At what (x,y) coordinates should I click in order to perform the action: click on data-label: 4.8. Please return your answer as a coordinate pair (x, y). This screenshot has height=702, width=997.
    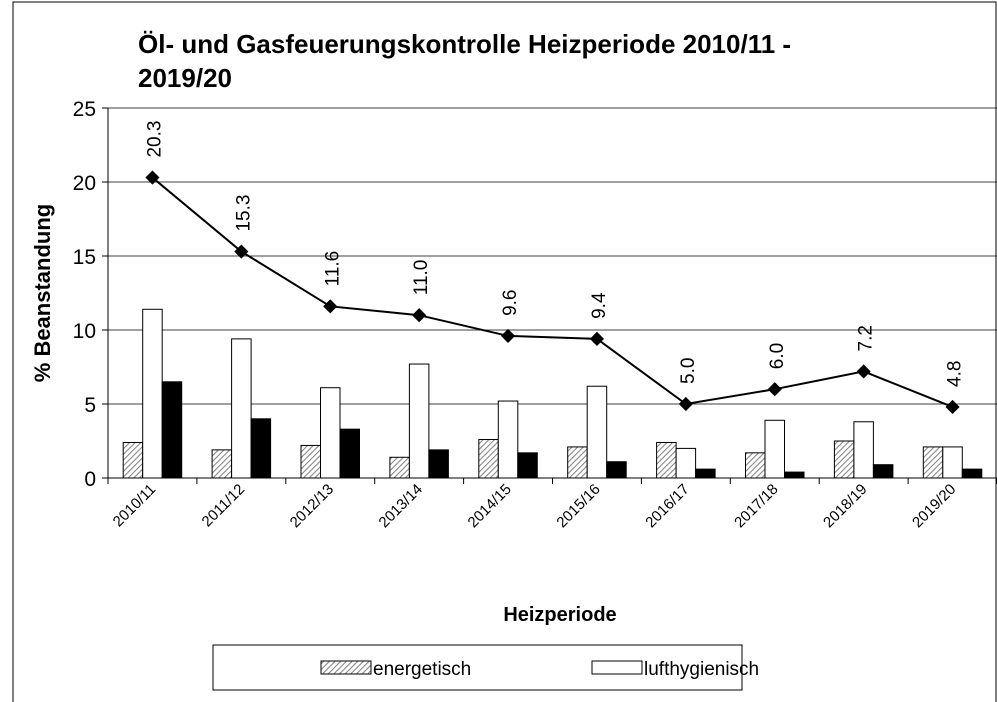
    Looking at the image, I should click on (955, 374).